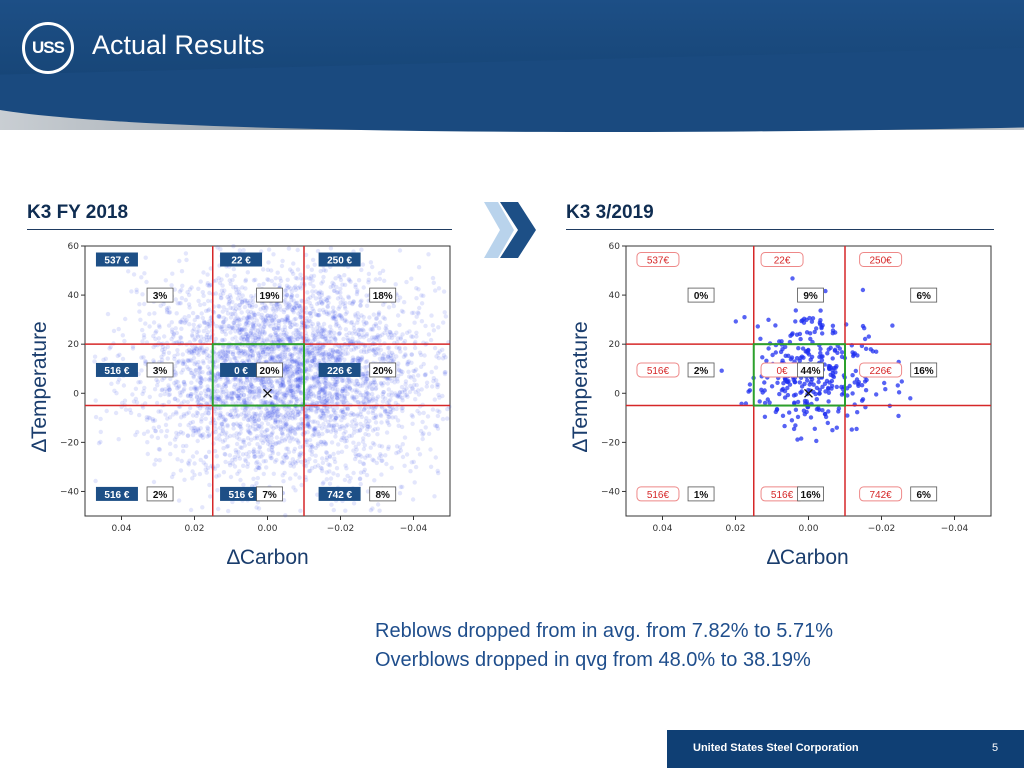 This screenshot has height=768, width=1024. What do you see at coordinates (116, 261) in the screenshot?
I see `cell-cost-label: 537 €` at bounding box center [116, 261].